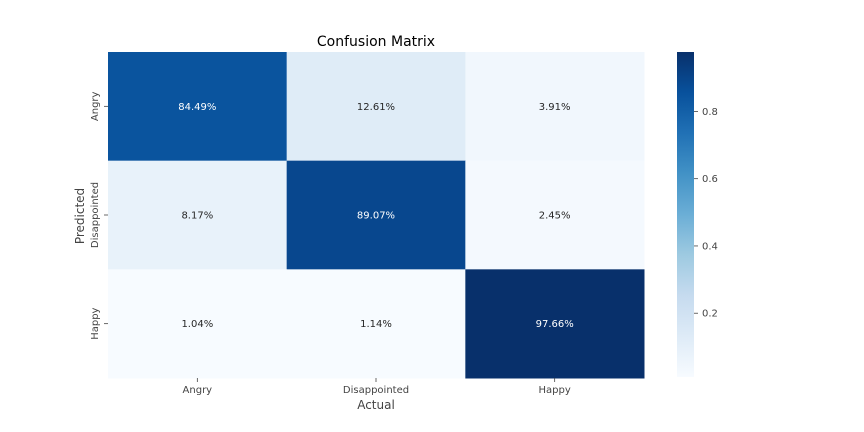  Describe the element at coordinates (555, 390) in the screenshot. I see `x-tick-label: Happy` at that location.